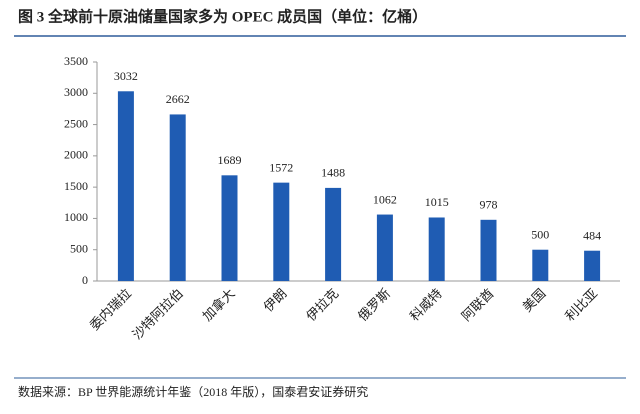 This screenshot has width=640, height=414. What do you see at coordinates (110, 309) in the screenshot?
I see `x-tick-label: 委内瑞拉` at bounding box center [110, 309].